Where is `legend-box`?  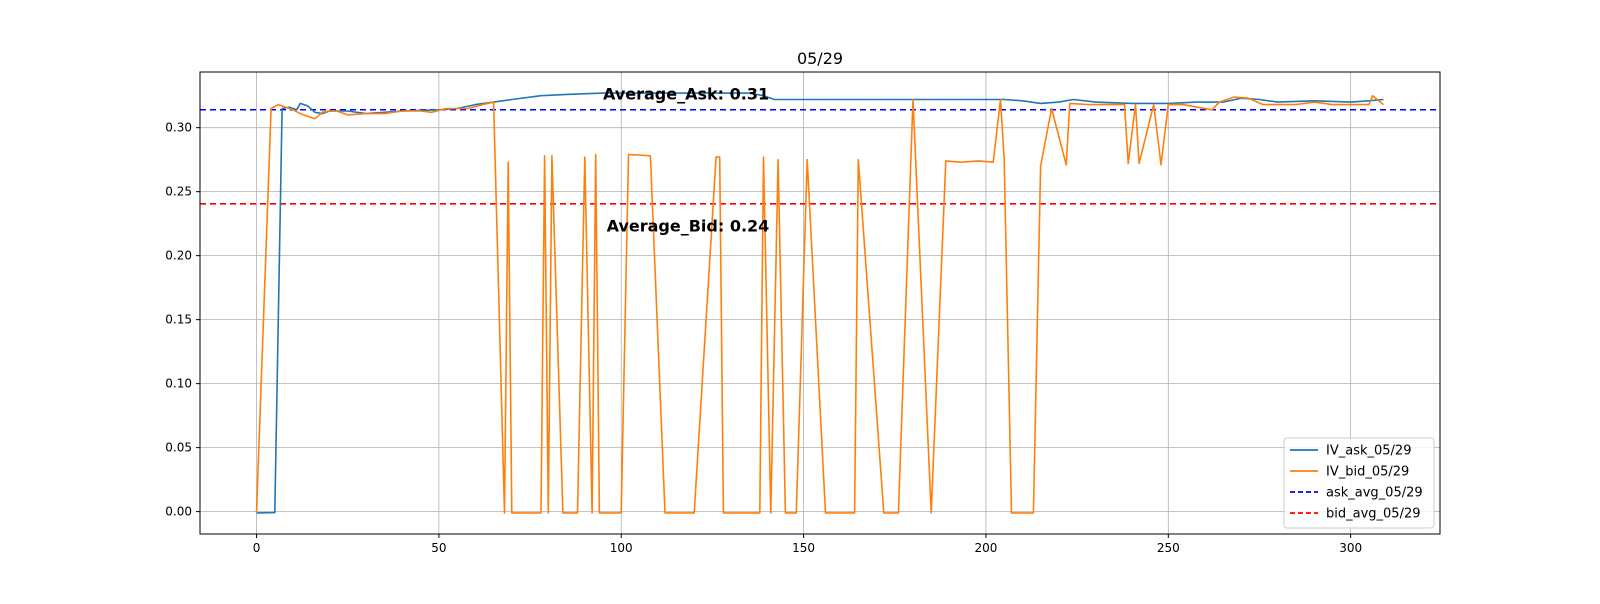 legend-box is located at coordinates (1359, 483).